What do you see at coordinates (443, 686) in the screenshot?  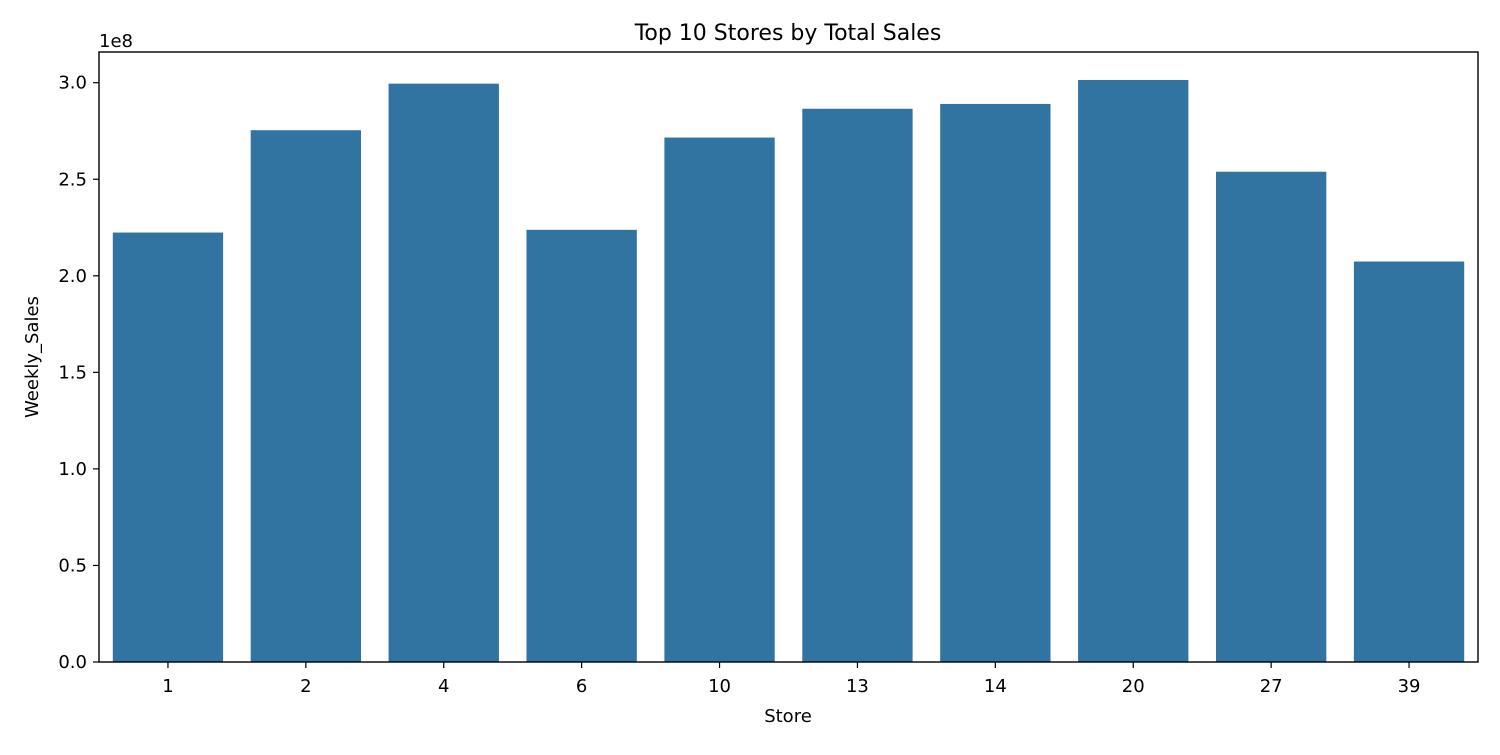 I see `x-tick-label: 4` at bounding box center [443, 686].